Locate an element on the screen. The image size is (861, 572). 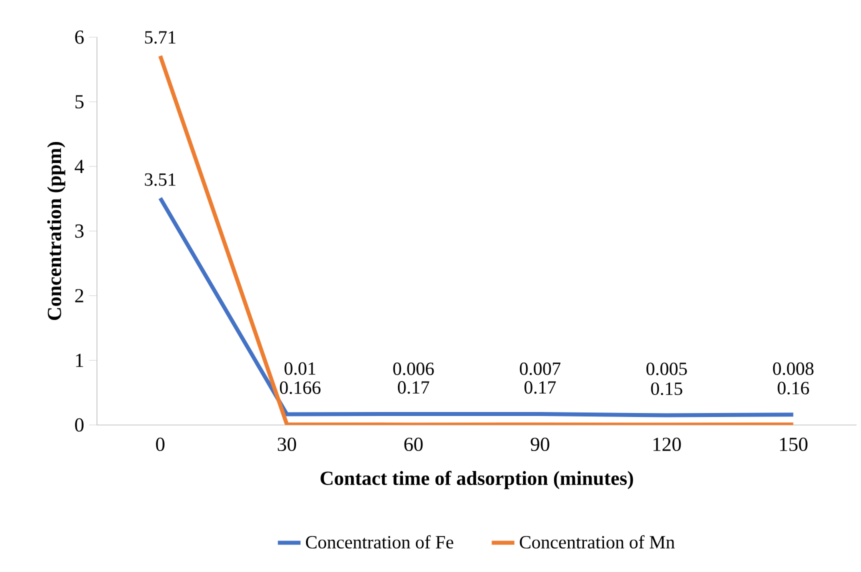
y-tick-label: 1 is located at coordinates (80, 360).